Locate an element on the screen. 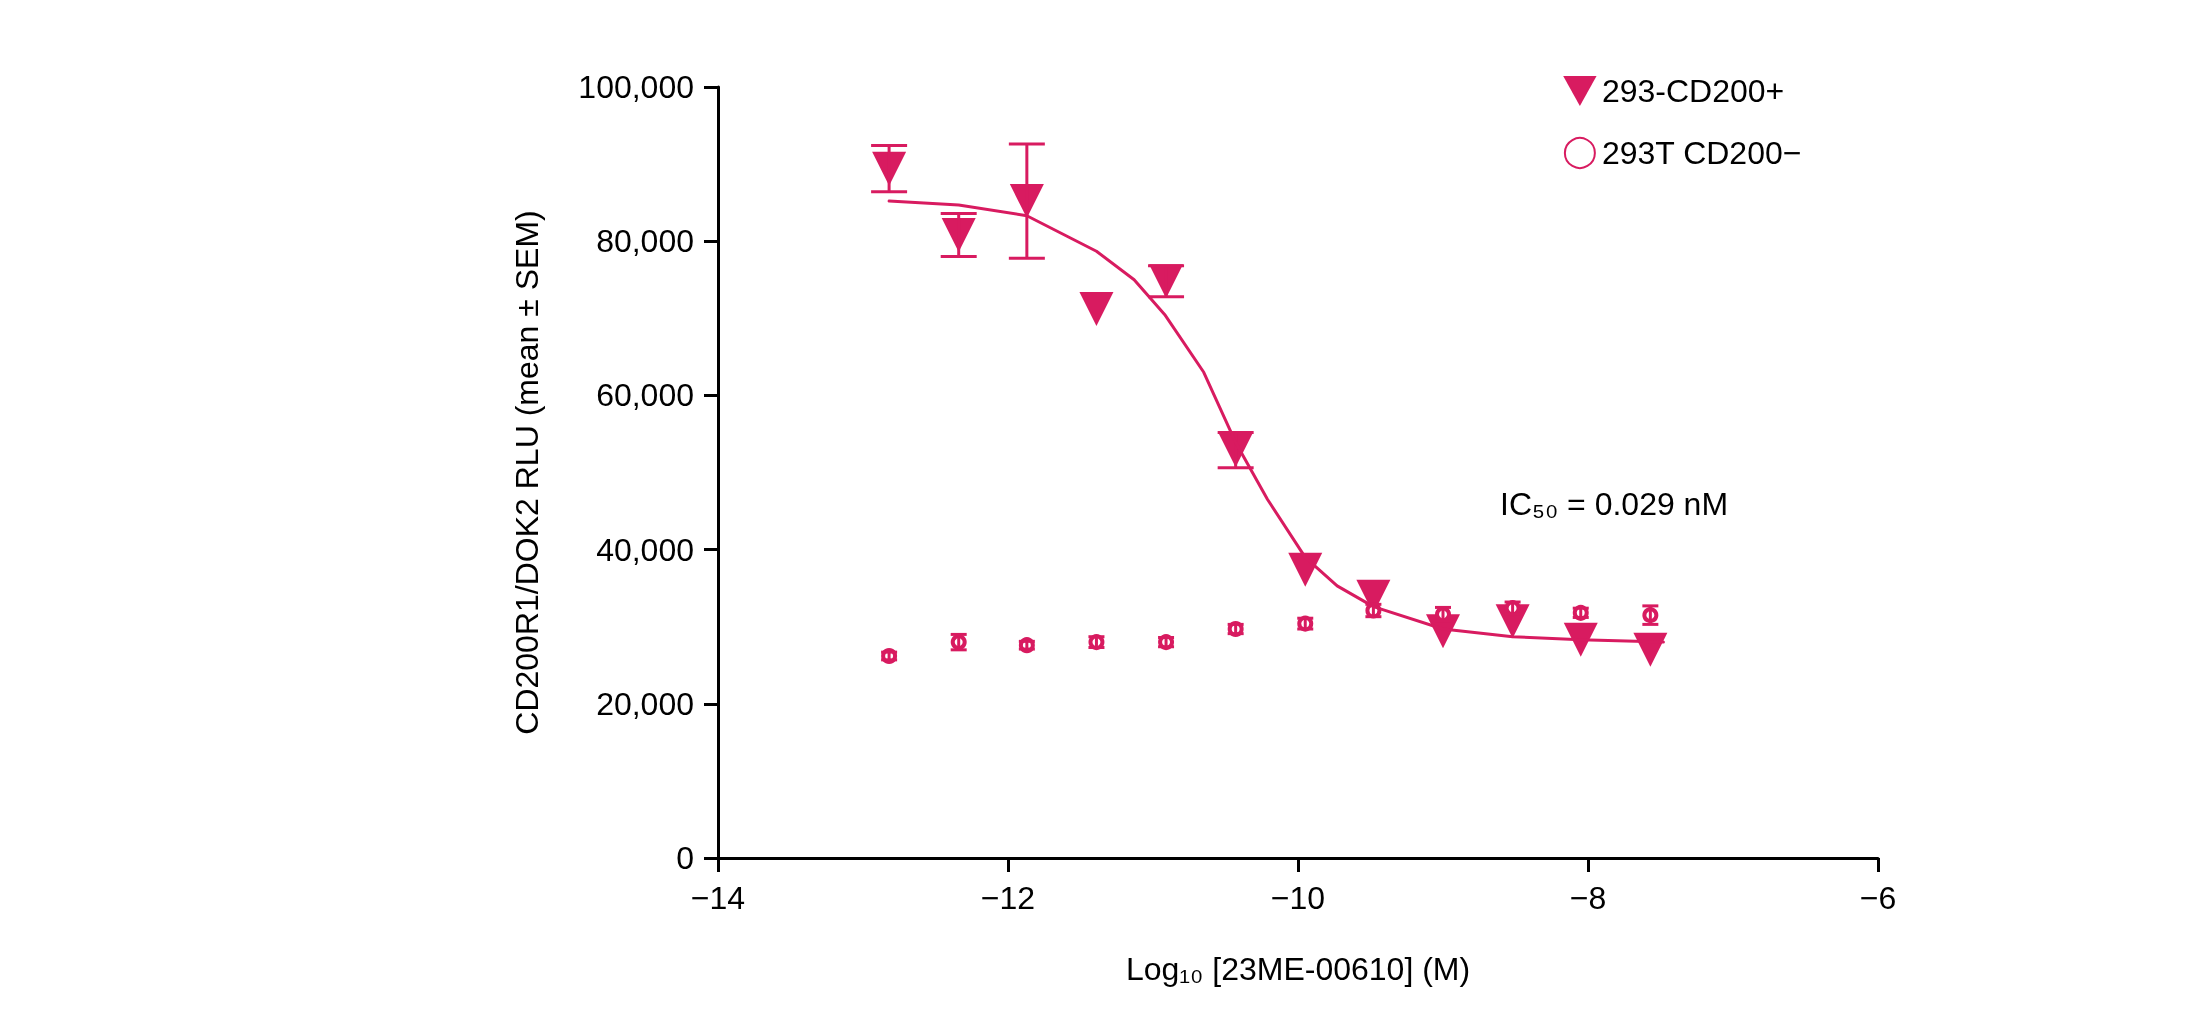 The width and height of the screenshot is (2207, 1020). y-tick-label: 80,000 is located at coordinates (645, 241).